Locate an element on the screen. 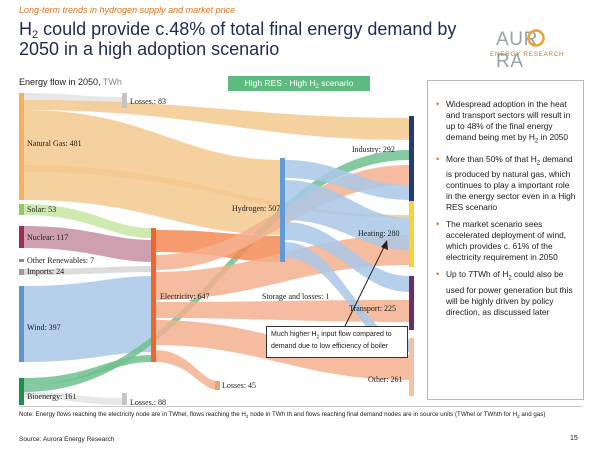  flow-hydrogen-other is located at coordinates (347, 297).